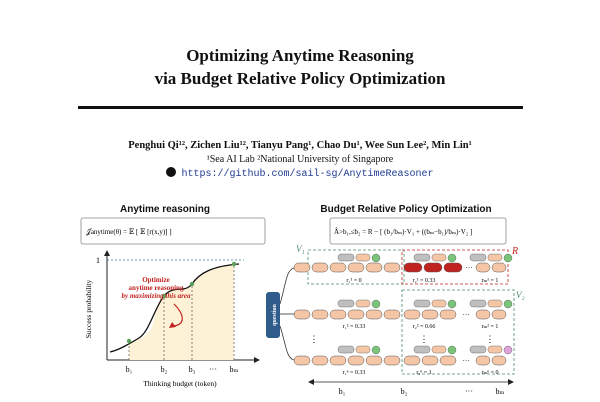  What do you see at coordinates (354, 327) in the screenshot?
I see `reward-r2-1: r₁² = 0.33` at bounding box center [354, 327].